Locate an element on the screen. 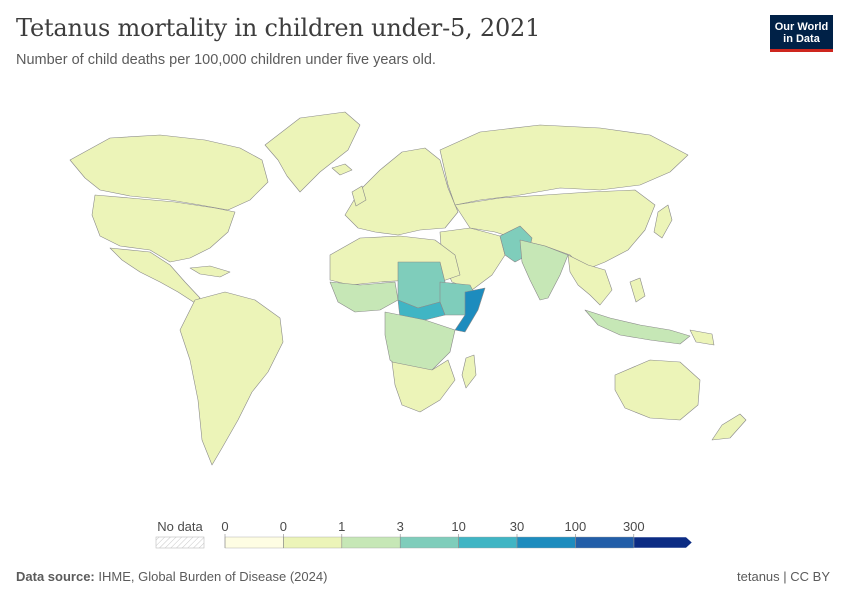 Image resolution: width=850 pixels, height=600 pixels. japan is located at coordinates (663, 221).